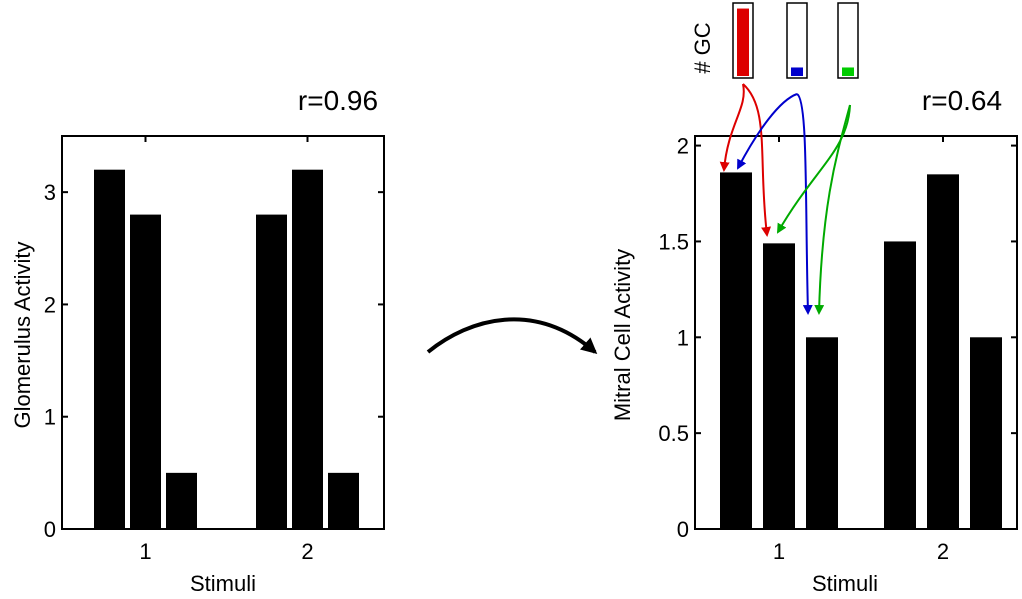 The height and width of the screenshot is (599, 1022). Describe the element at coordinates (804, 204) in the screenshot. I see `gc-arrow-blue-to-bar3` at that location.